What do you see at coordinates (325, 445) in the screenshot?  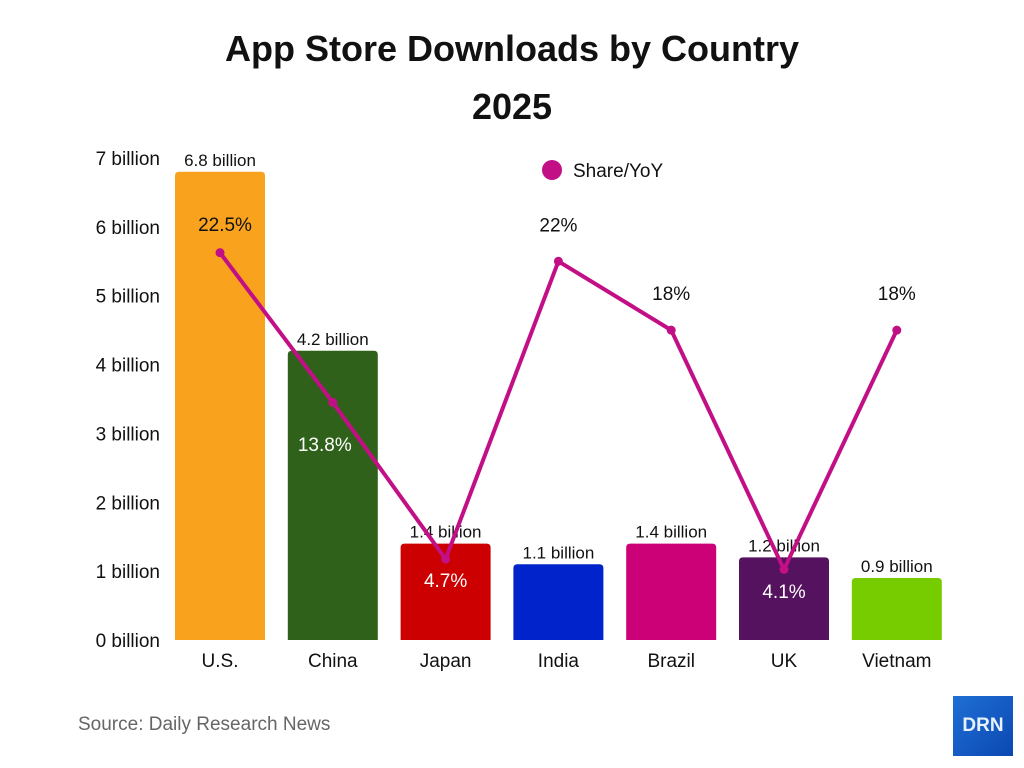 I see `share-yoy-label: 13.8%` at bounding box center [325, 445].